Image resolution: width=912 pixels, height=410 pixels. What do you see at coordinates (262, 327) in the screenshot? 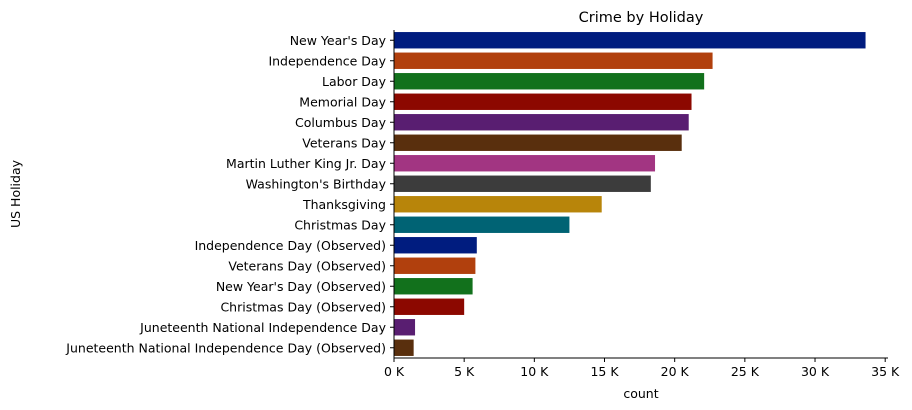
I see `y-tick-label-14: Juneteenth National Independence Day` at bounding box center [262, 327].